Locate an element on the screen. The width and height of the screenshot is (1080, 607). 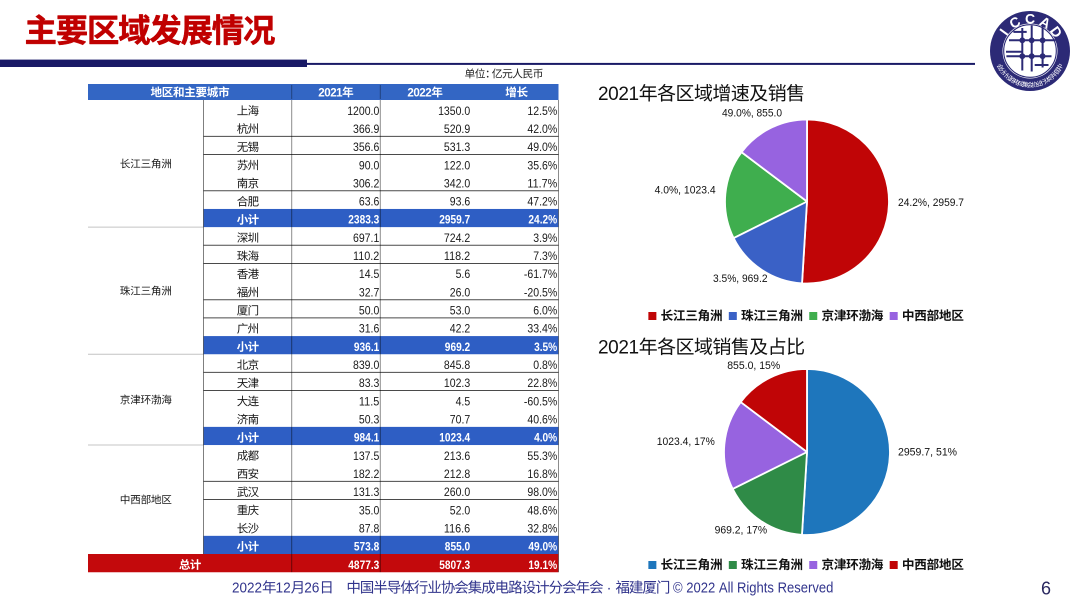
svg-text: 26 is located at coordinates (311, 589).